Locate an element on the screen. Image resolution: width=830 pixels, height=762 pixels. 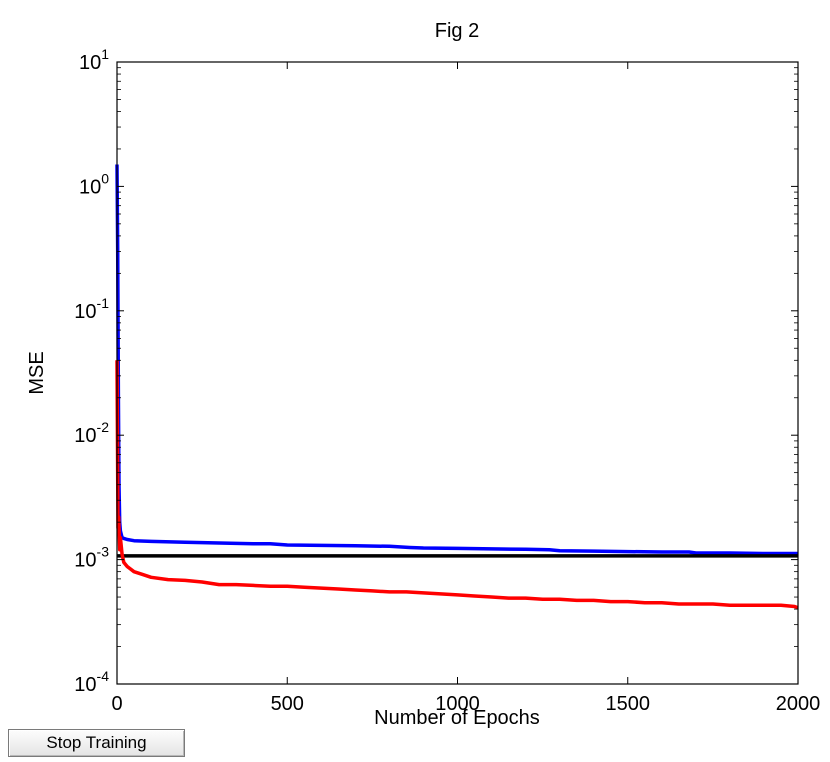
y-tick-label: 10⁻¹ is located at coordinates (91, 309).